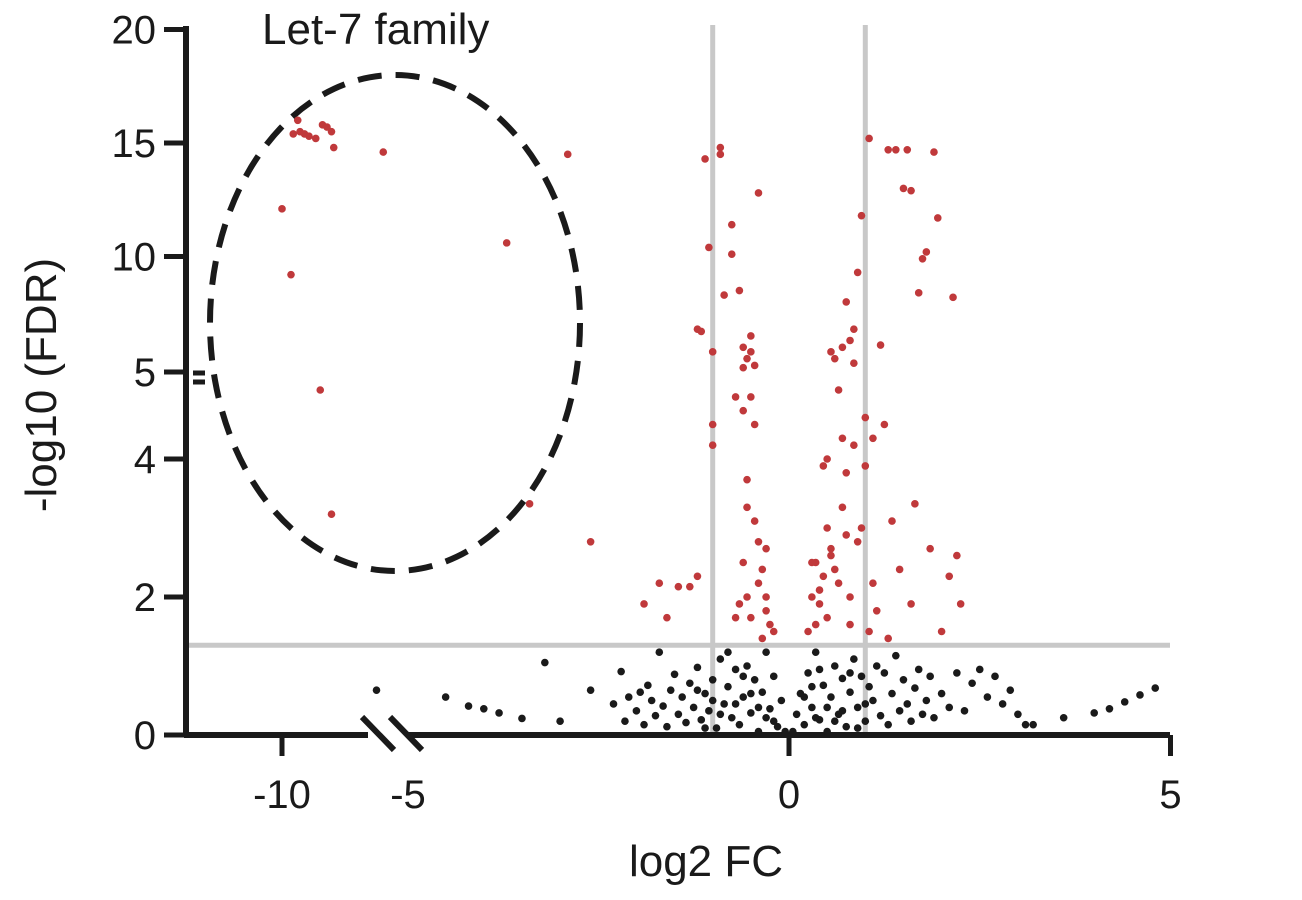  What do you see at coordinates (134, 144) in the screenshot?
I see `y-tick-label: 15` at bounding box center [134, 144].